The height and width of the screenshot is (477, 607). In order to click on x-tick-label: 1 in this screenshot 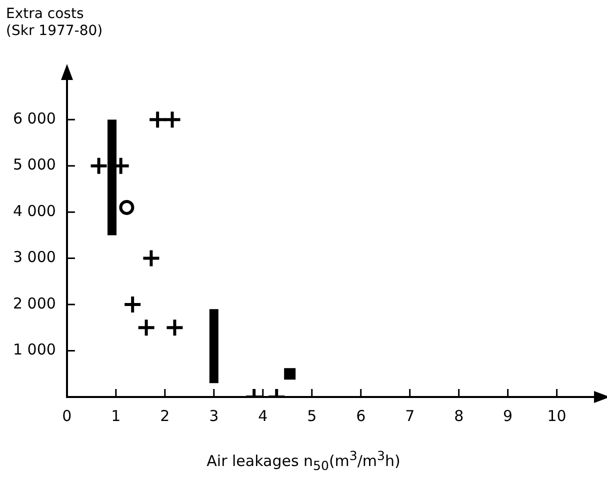, I will do `click(116, 415)`.